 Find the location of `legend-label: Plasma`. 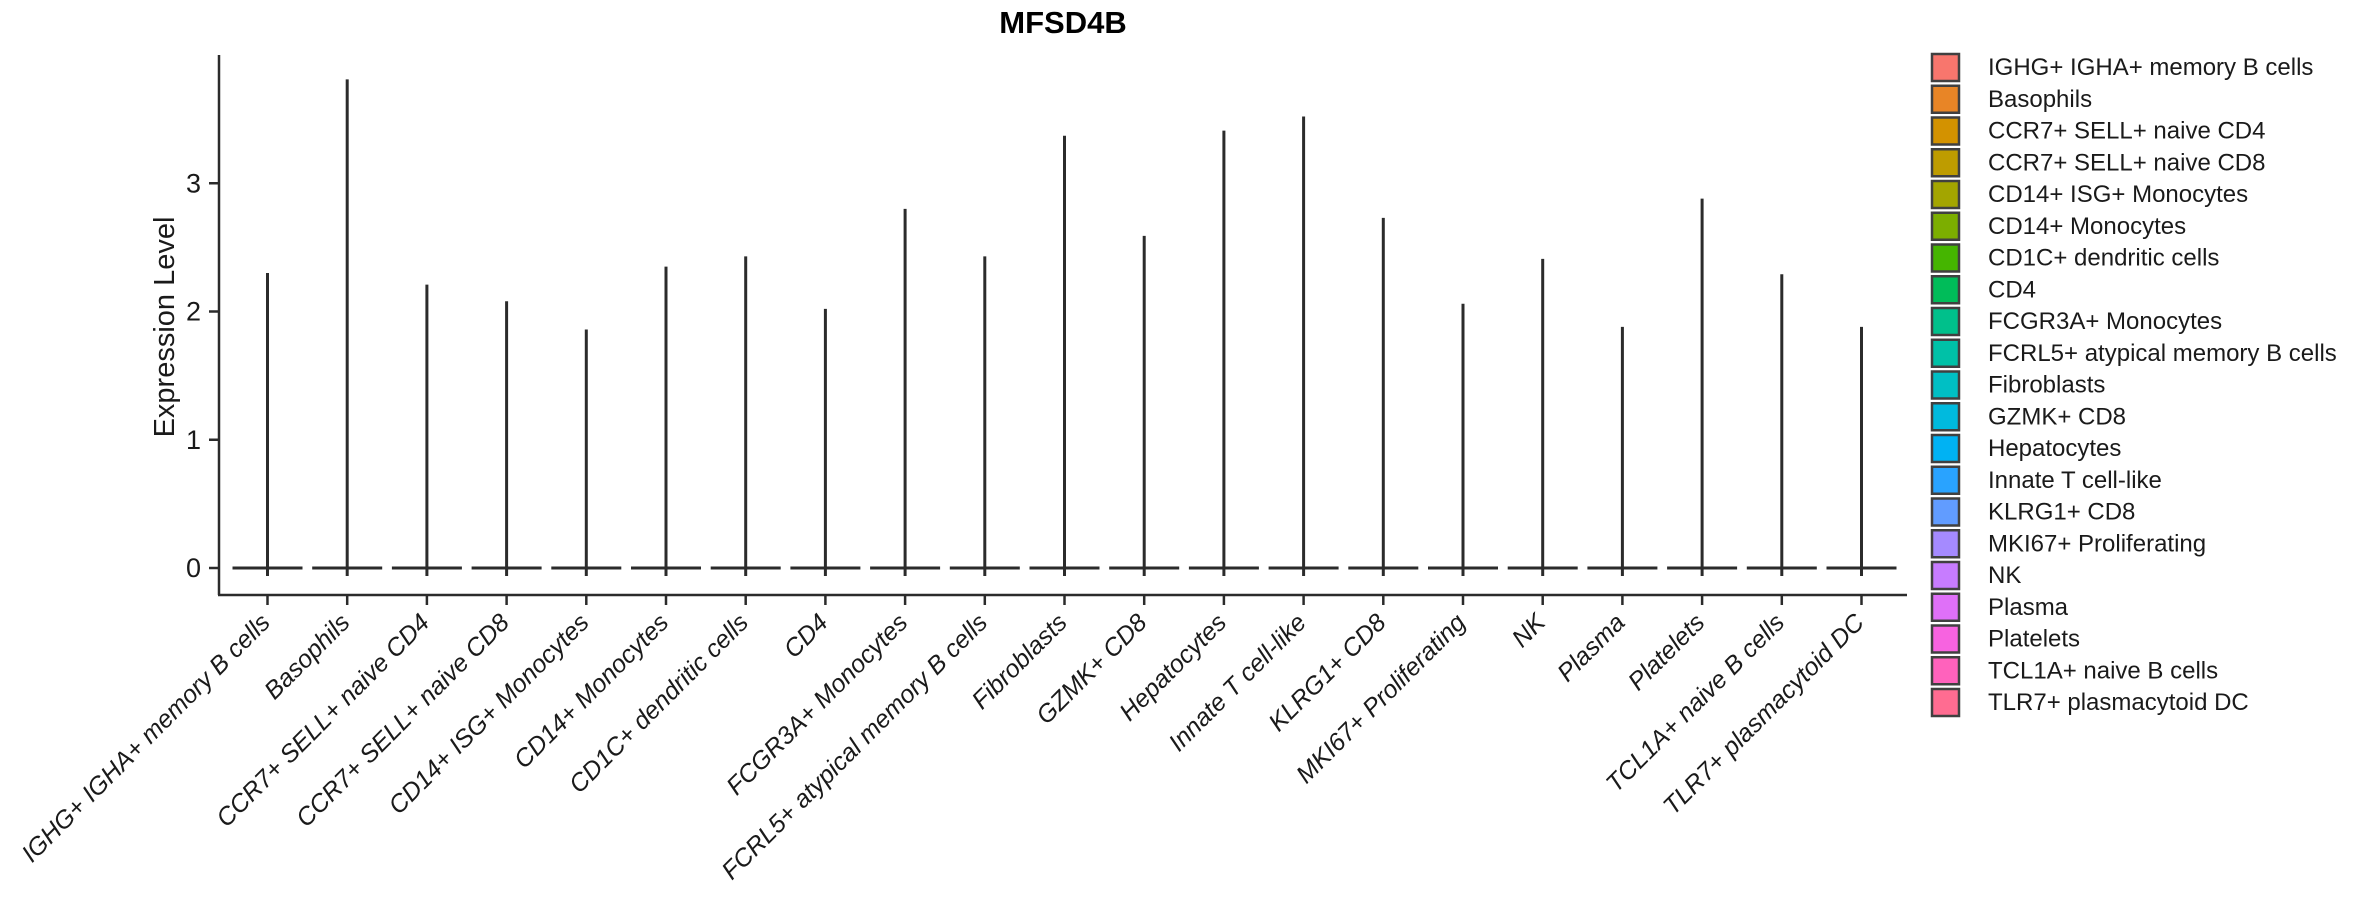

legend-label: Plasma is located at coordinates (2028, 607).